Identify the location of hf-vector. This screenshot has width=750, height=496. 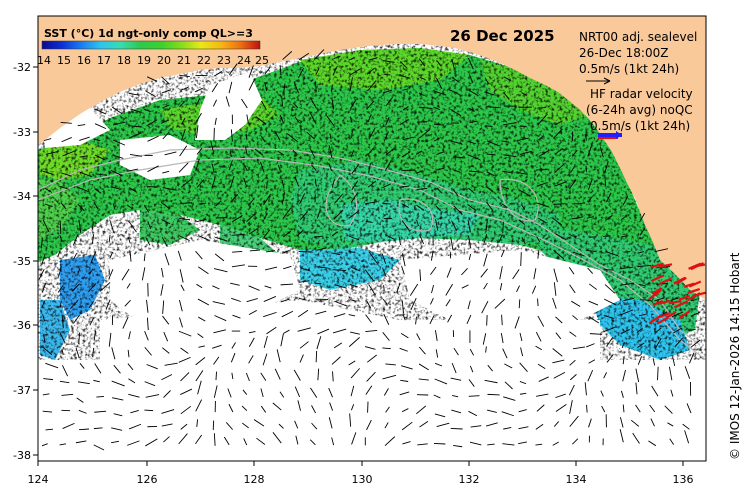
(655, 295).